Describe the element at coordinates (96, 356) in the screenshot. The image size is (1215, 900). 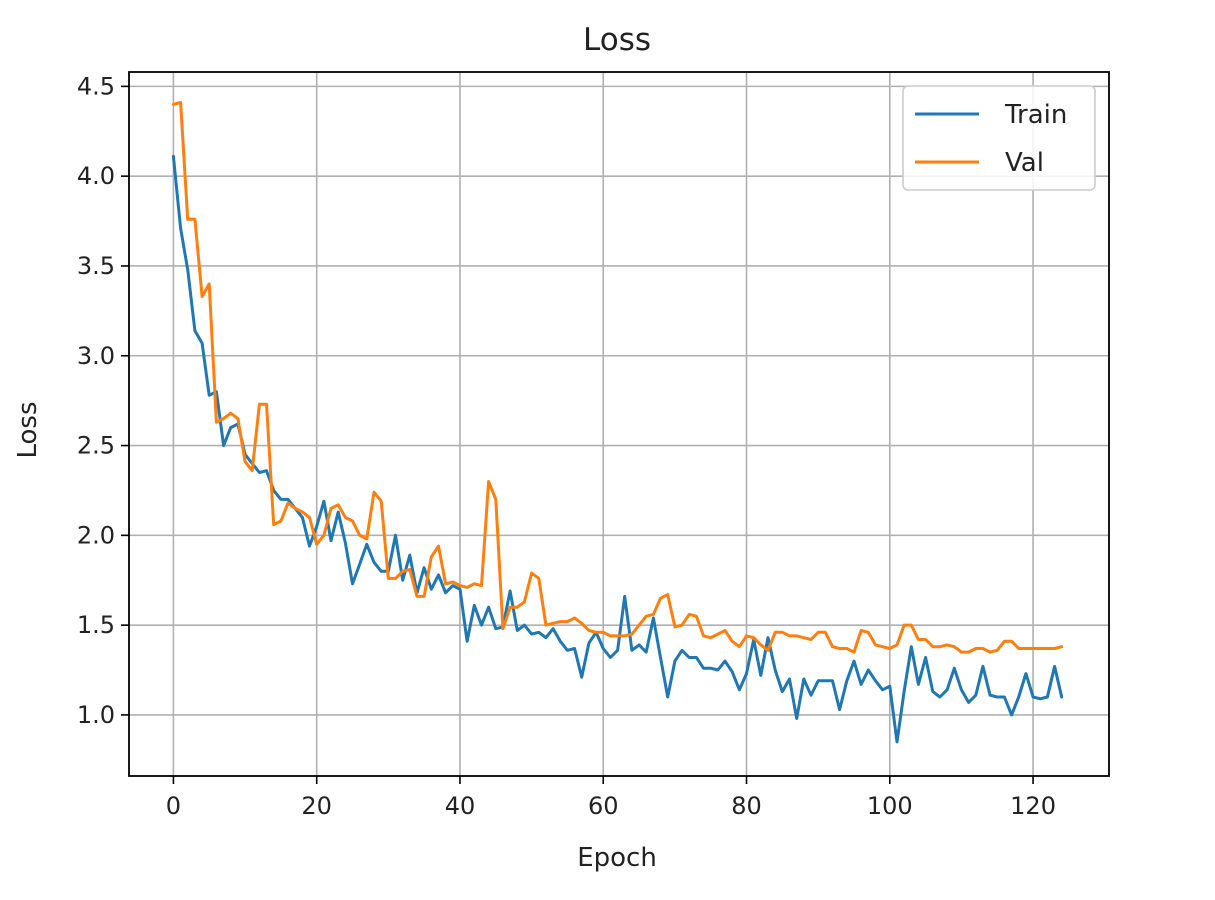
I see `y-tick-label: 3.0` at that location.